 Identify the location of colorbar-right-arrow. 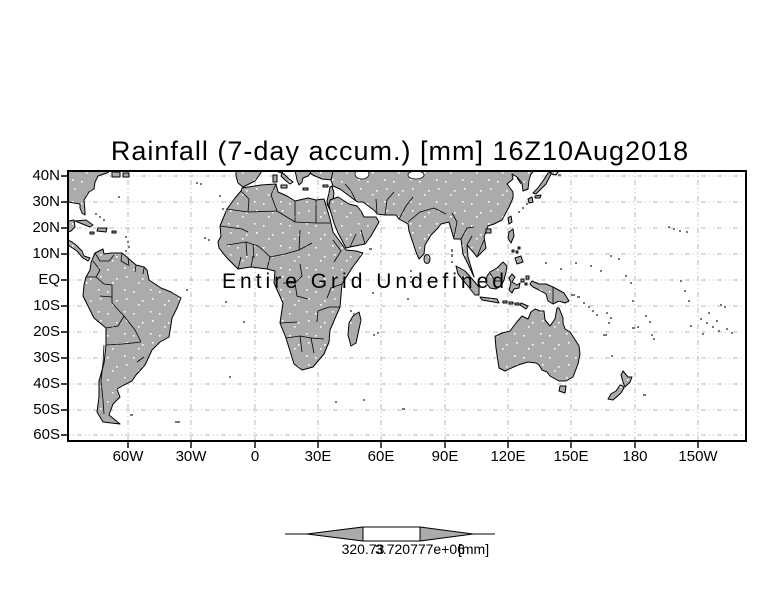
(446, 534).